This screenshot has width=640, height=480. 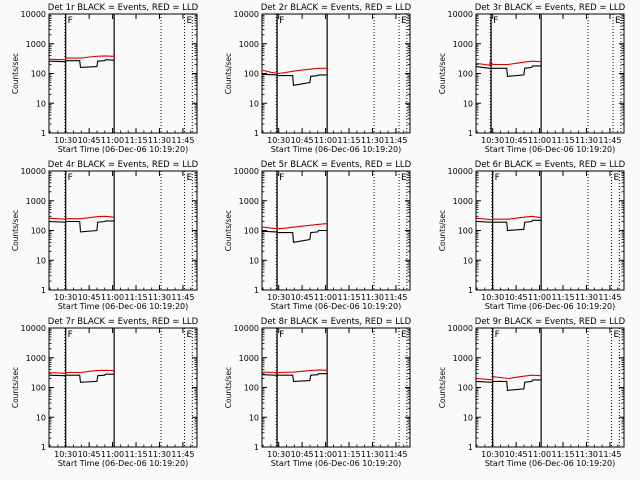 I want to click on panel-6-series-black, so click(x=508, y=225).